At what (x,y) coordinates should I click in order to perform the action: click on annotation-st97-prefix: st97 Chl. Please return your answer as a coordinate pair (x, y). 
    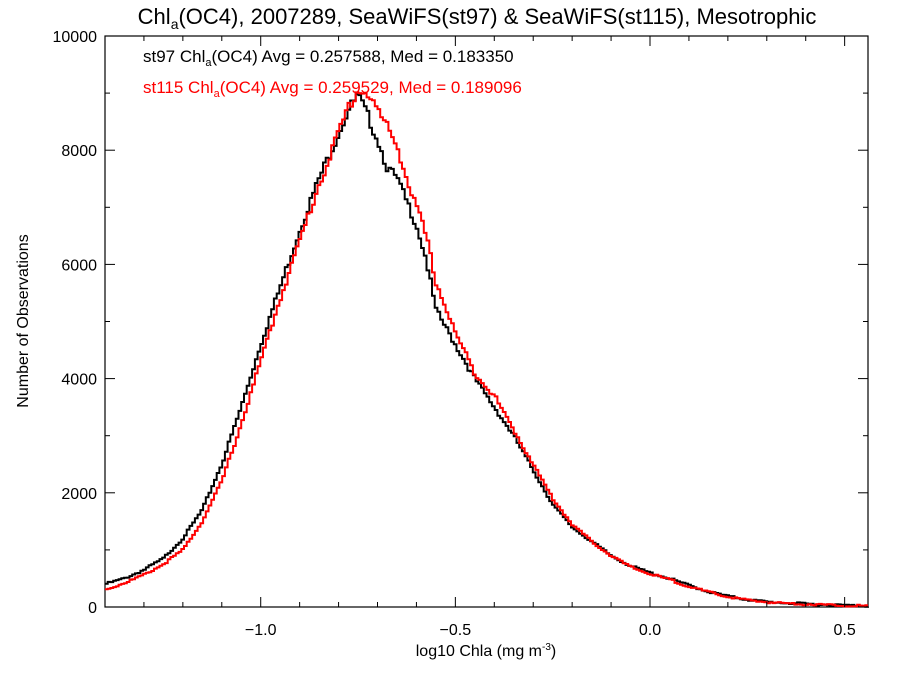
    Looking at the image, I should click on (174, 56).